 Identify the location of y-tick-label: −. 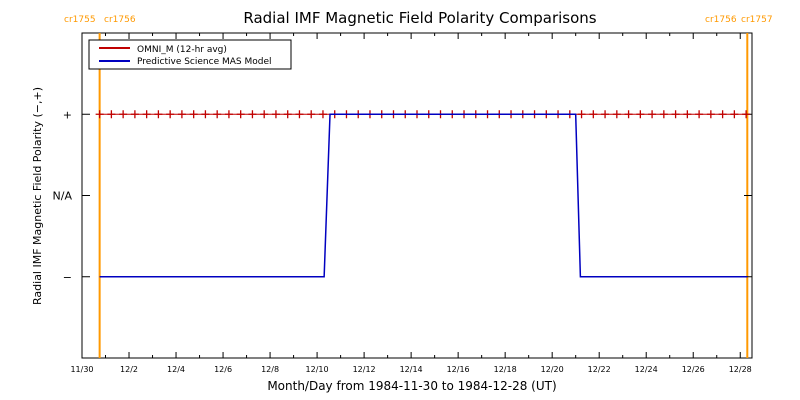
(67, 277).